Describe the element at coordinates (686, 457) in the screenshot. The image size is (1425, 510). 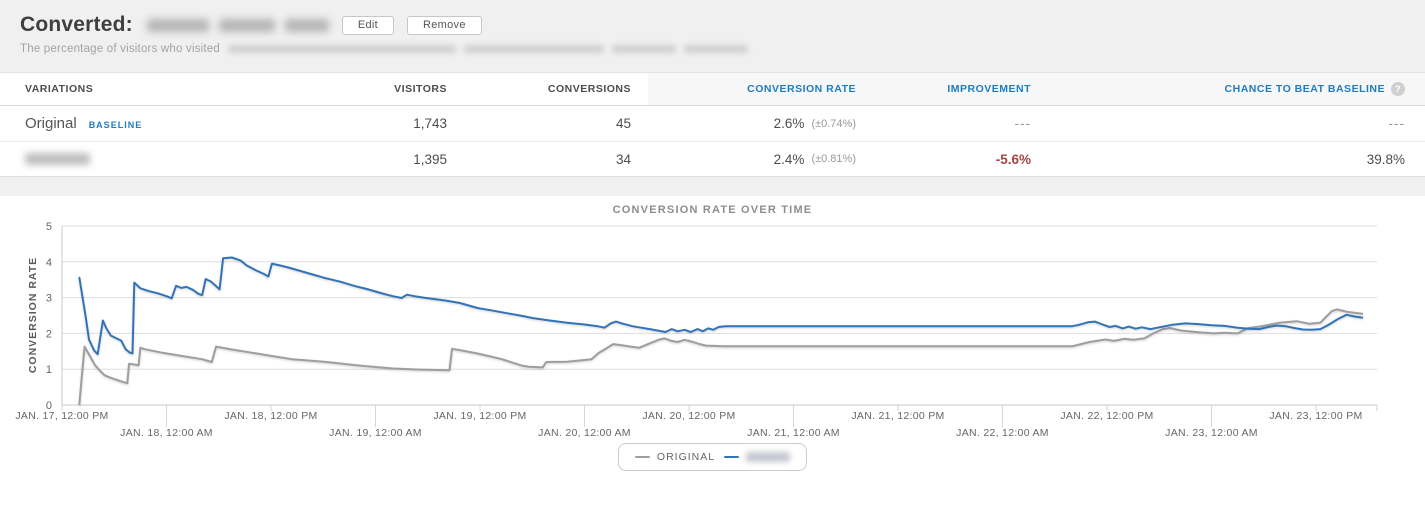
I see `legend-label-original: ORIGINAL` at that location.